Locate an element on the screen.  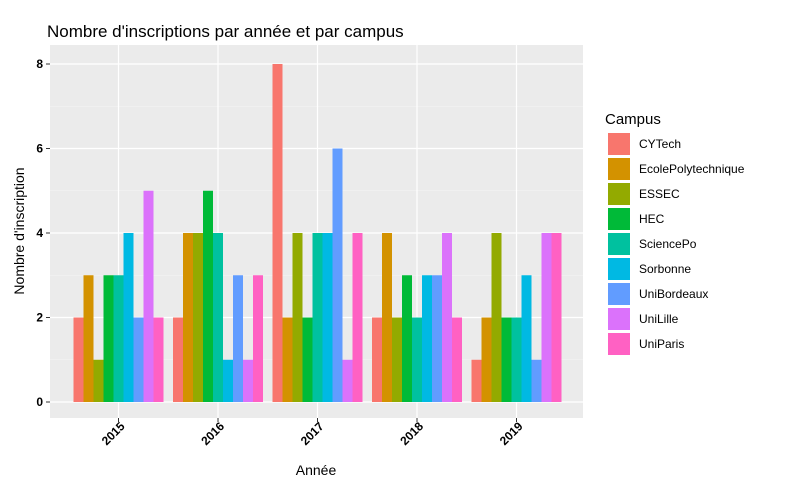
legend-label: SciencePo is located at coordinates (668, 244).